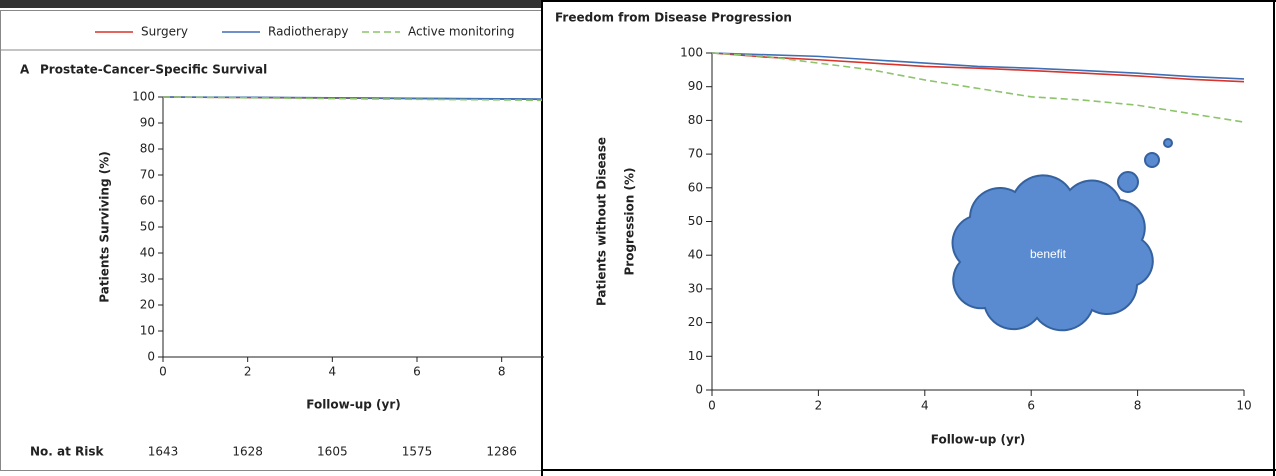 The image size is (1276, 476). What do you see at coordinates (105, 226) in the screenshot?
I see `y-axis-label: Patients Surviving (%)` at bounding box center [105, 226].